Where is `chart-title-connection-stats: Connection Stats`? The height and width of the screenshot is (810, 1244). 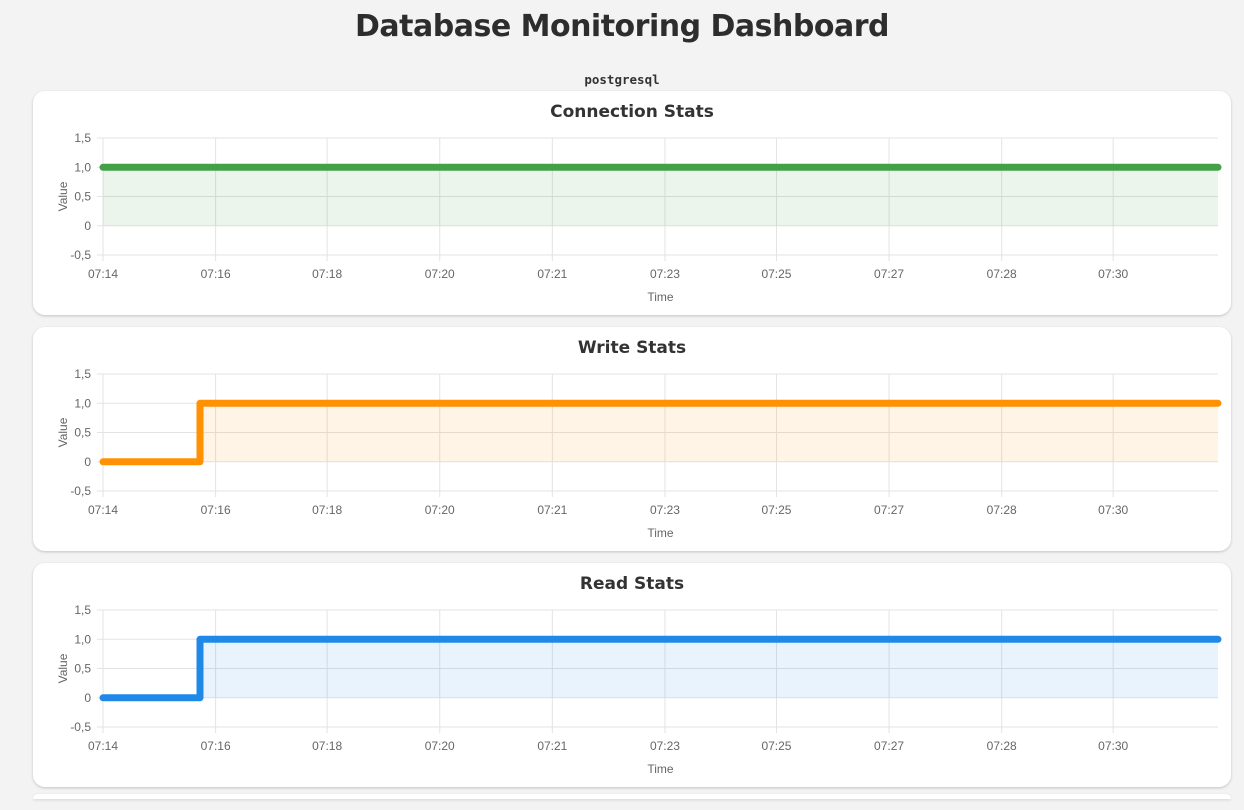 chart-title-connection-stats: Connection Stats is located at coordinates (632, 112).